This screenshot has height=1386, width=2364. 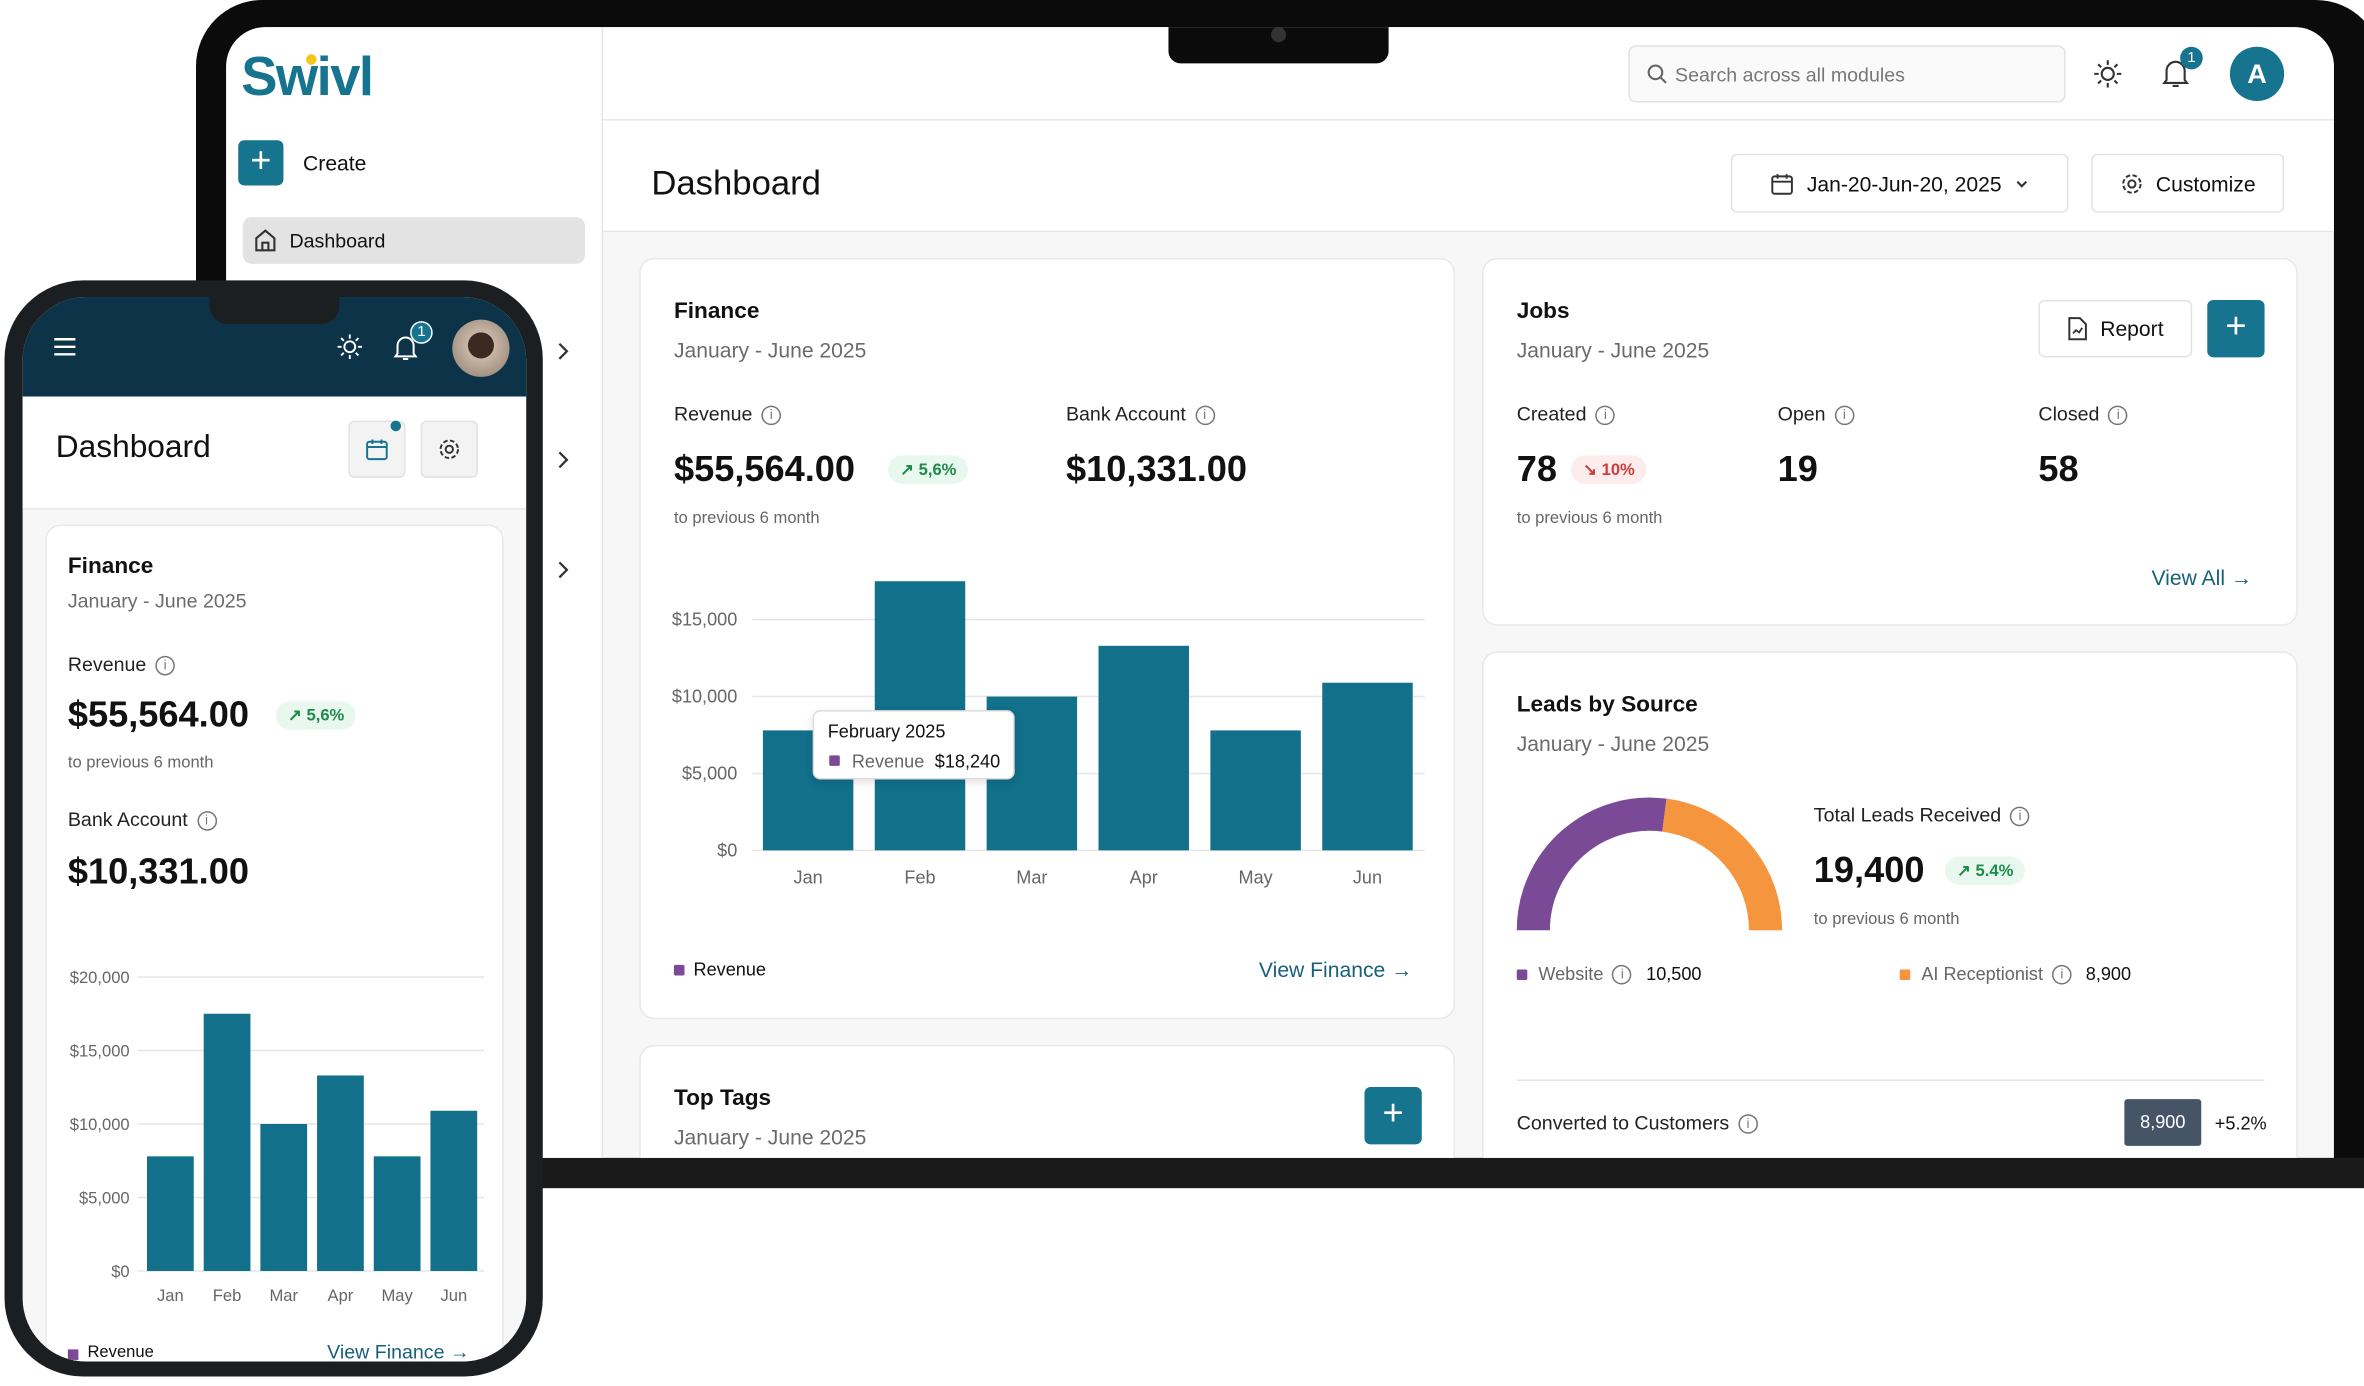 What do you see at coordinates (100, 1051) in the screenshot?
I see `y-tick-label: $15,000` at bounding box center [100, 1051].